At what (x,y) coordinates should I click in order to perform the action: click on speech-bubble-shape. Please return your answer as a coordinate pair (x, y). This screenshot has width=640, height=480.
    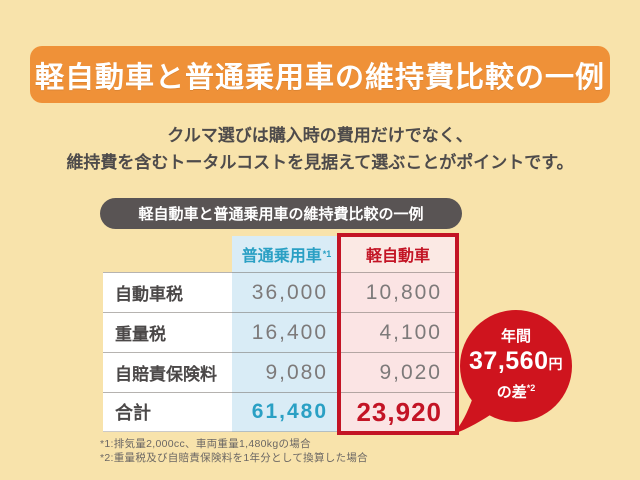
    Looking at the image, I should click on (512, 372).